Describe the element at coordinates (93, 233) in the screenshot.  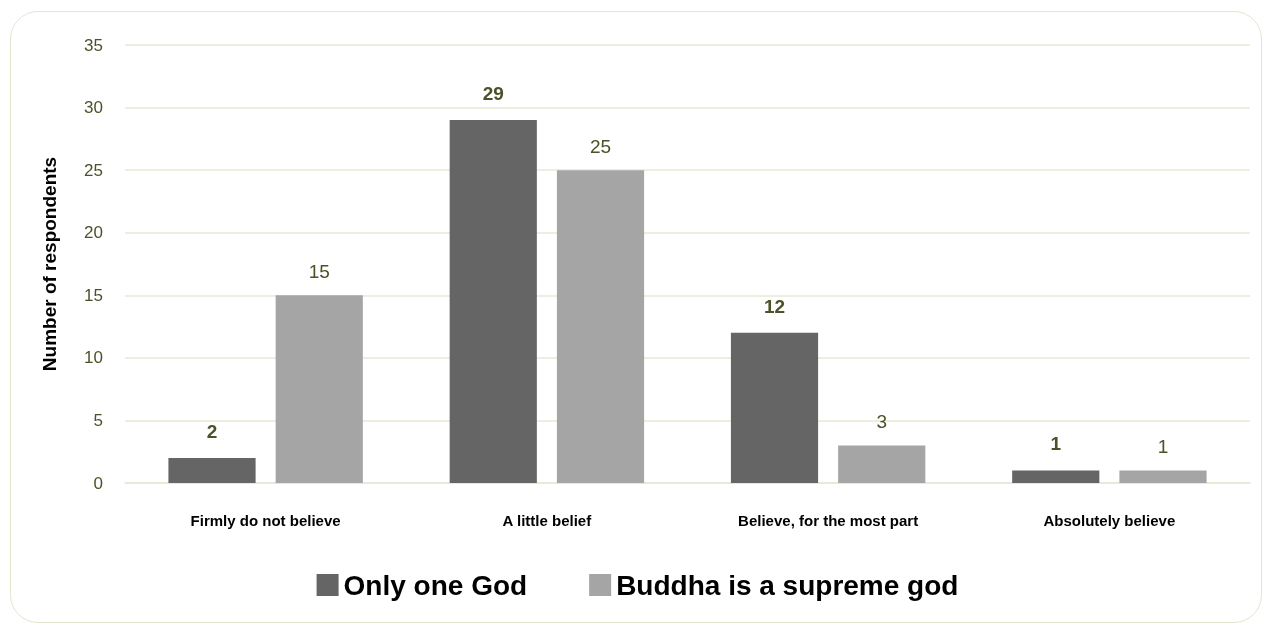
I see `y-tick-label: 20` at that location.